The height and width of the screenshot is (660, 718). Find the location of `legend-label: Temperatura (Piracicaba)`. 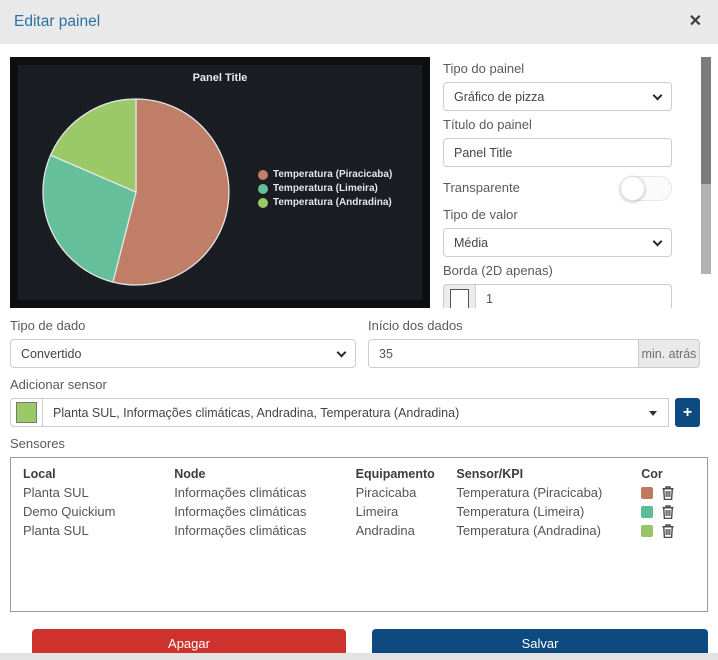

legend-label: Temperatura (Piracicaba) is located at coordinates (333, 174).